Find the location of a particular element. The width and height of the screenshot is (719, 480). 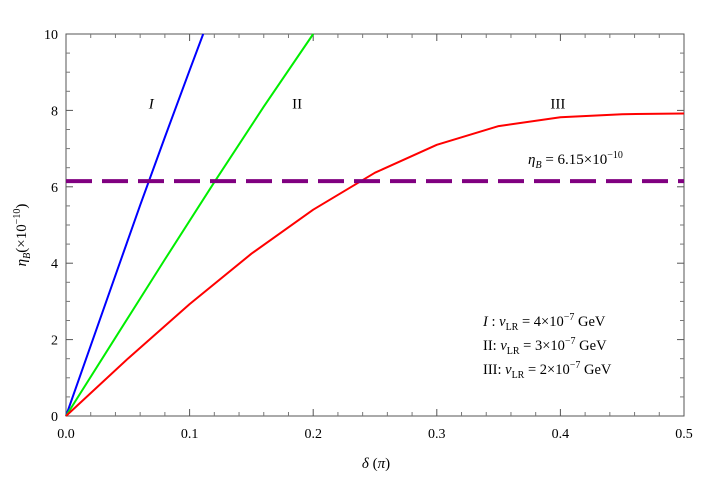

legend-line-3: III: vLR = 2×10−7 GeV is located at coordinates (547, 370).